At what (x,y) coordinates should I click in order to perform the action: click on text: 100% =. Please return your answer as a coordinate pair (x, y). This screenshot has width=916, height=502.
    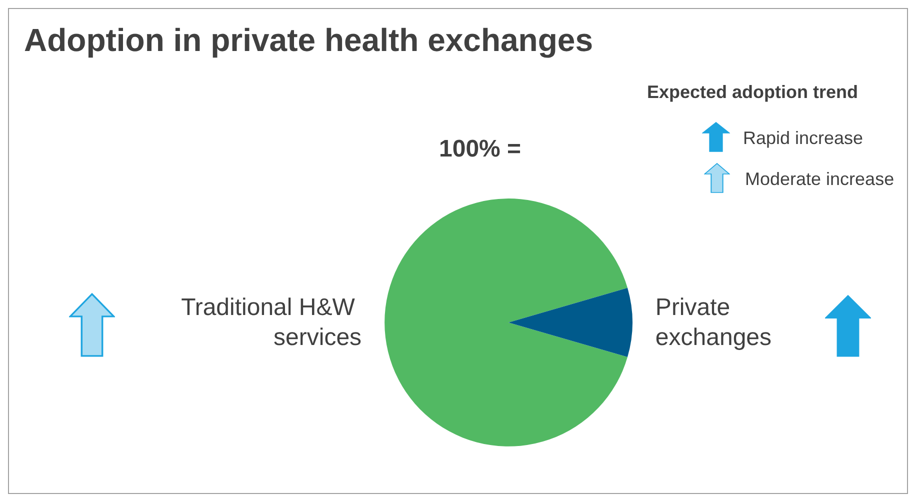
    Looking at the image, I should click on (480, 149).